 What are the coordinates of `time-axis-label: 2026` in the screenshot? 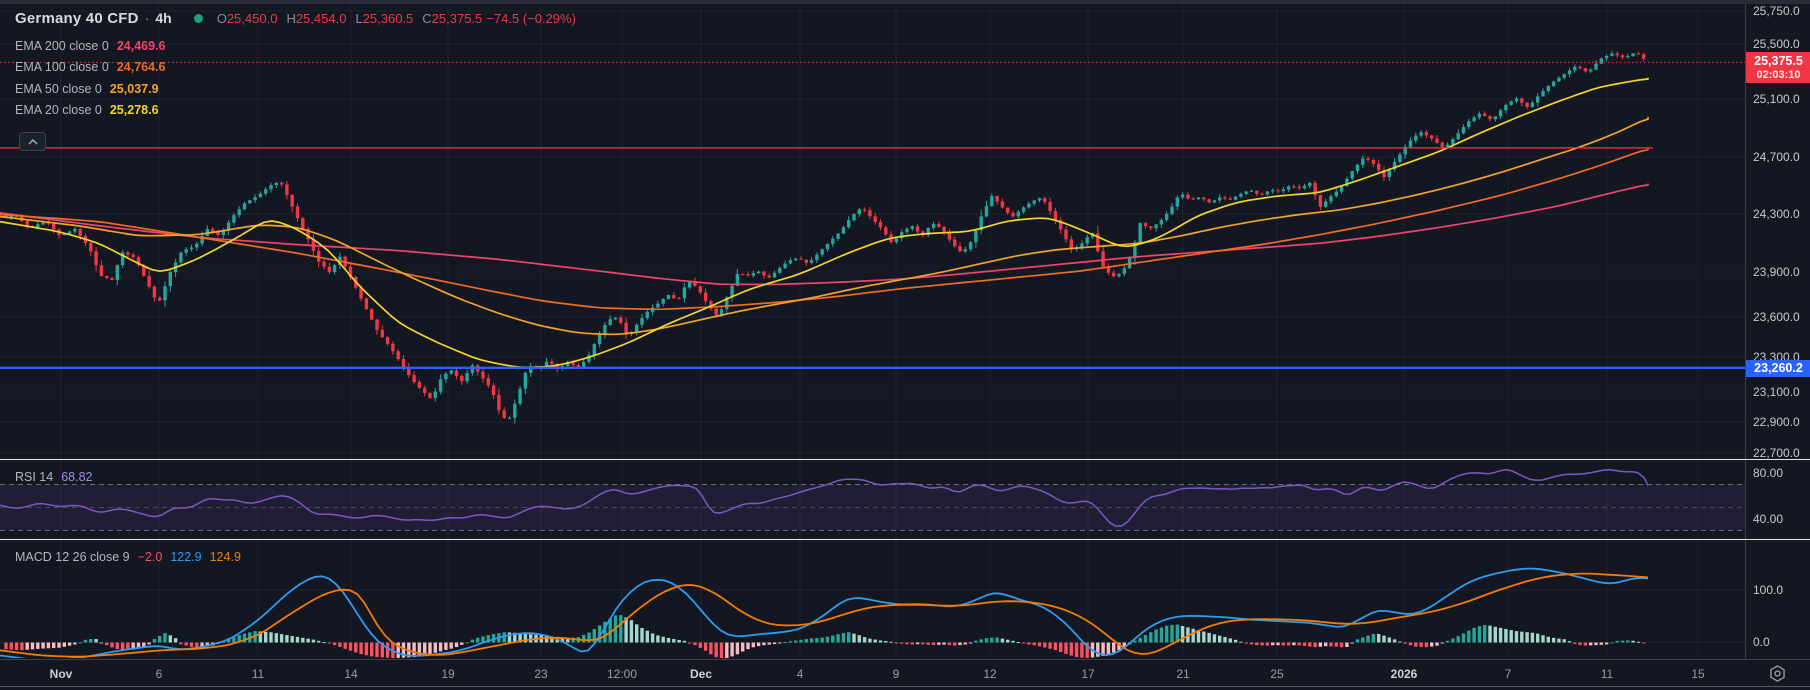 It's located at (1404, 674).